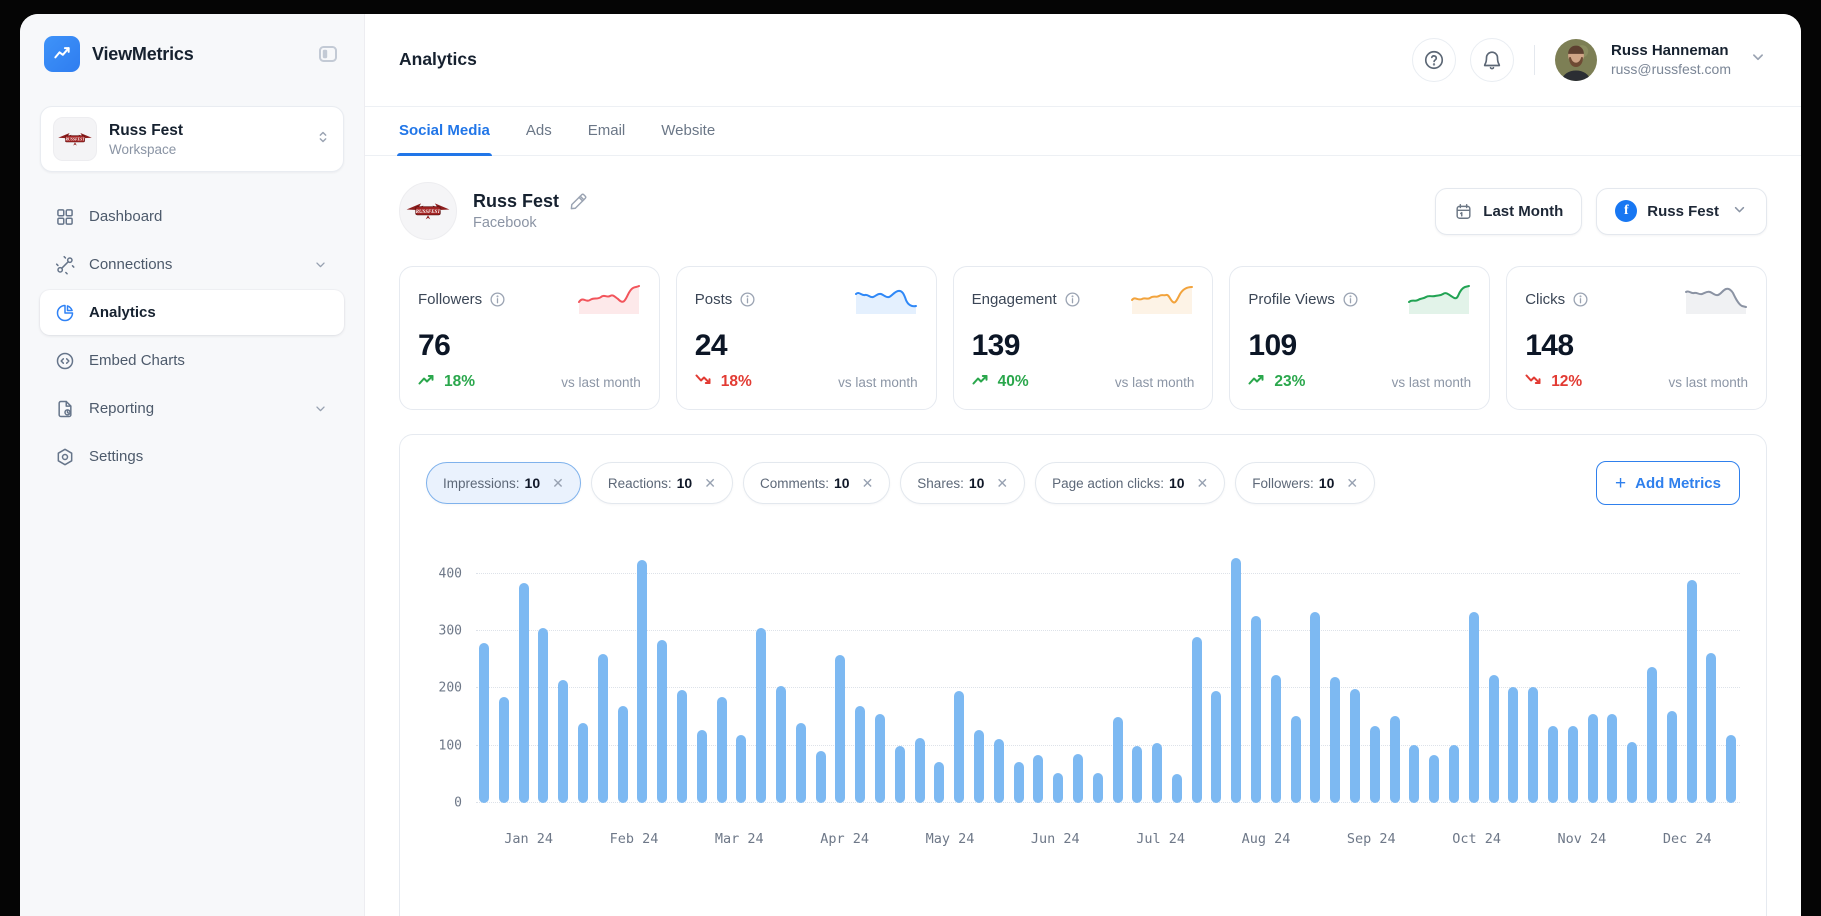 The height and width of the screenshot is (916, 1821). Describe the element at coordinates (481, 483) in the screenshot. I see `chip-label: Impressions:` at that location.